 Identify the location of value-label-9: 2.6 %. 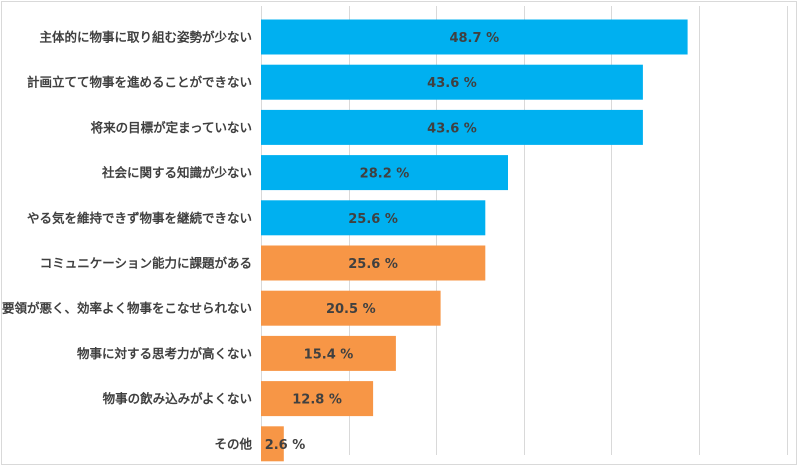
(285, 445).